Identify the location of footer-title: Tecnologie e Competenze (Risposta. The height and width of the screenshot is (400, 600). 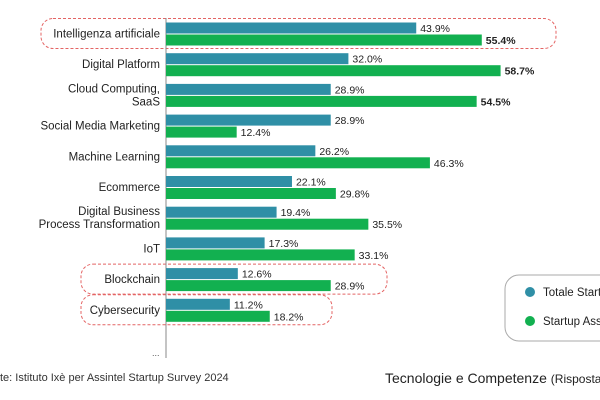
(492, 378).